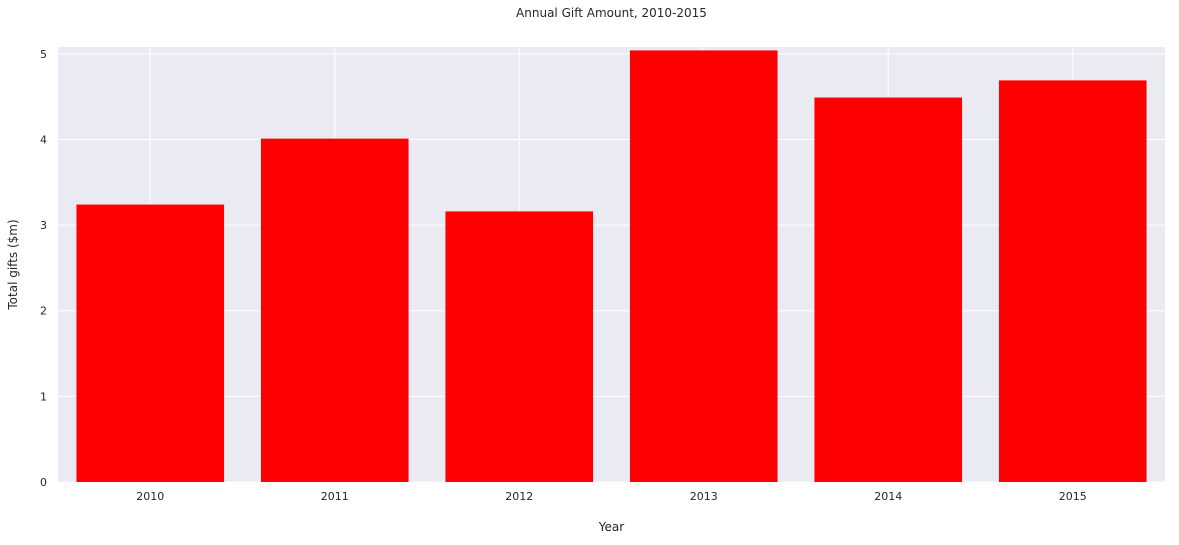  I want to click on y-tick-label: 3, so click(43, 225).